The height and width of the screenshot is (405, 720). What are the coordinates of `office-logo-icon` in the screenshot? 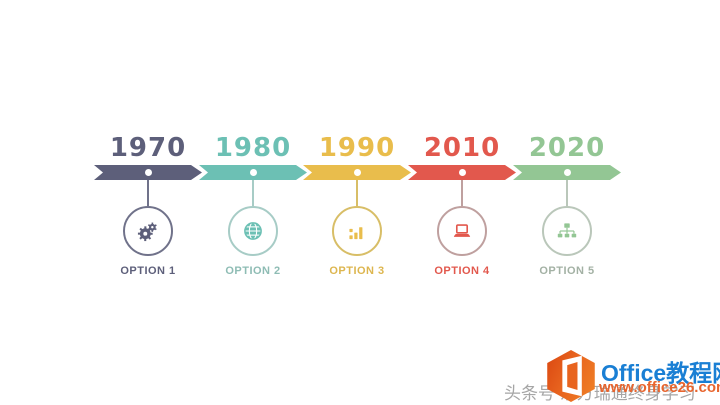 It's located at (571, 376).